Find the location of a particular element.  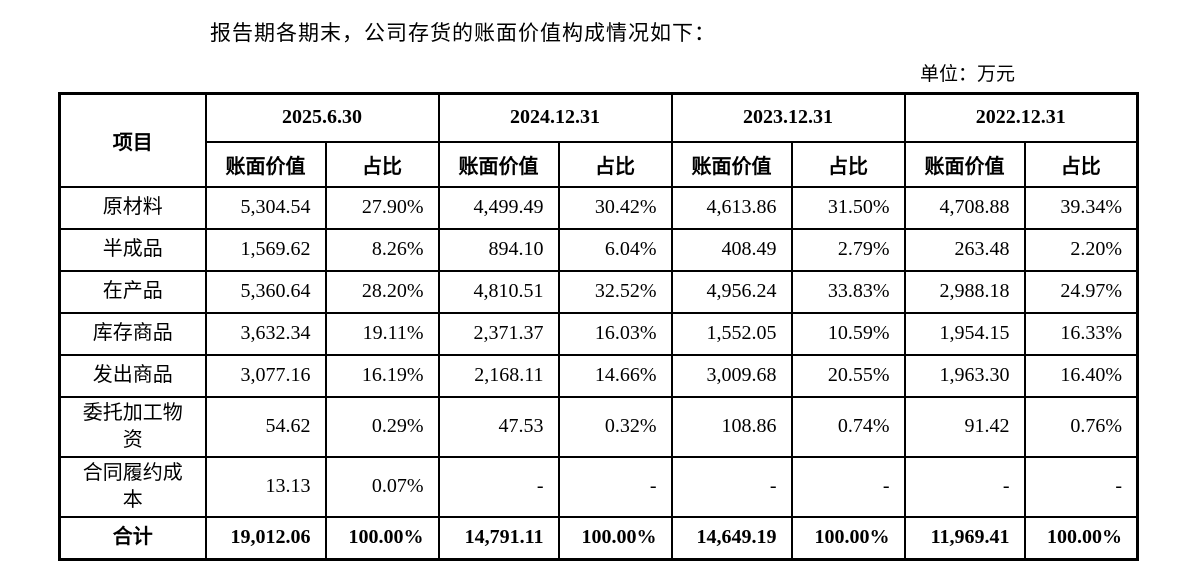

row-label: 在产品 is located at coordinates (132, 291).